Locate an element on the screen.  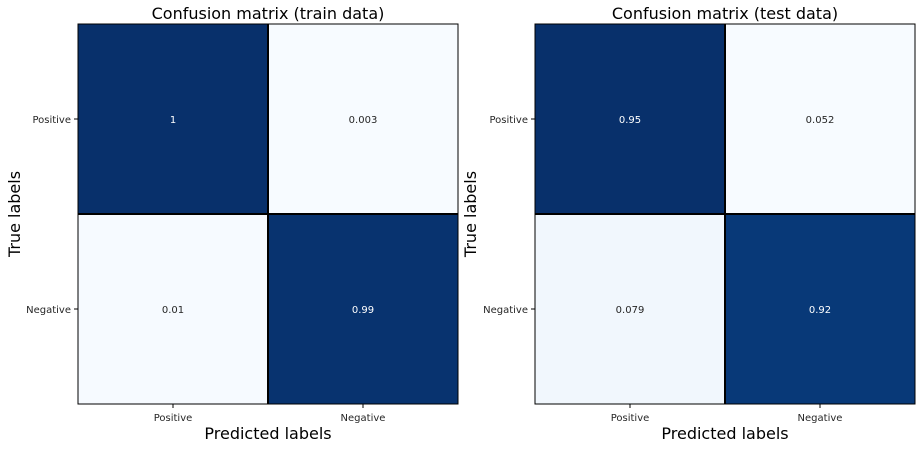
cell-value-label-r1-c0: 0.079 is located at coordinates (630, 310).